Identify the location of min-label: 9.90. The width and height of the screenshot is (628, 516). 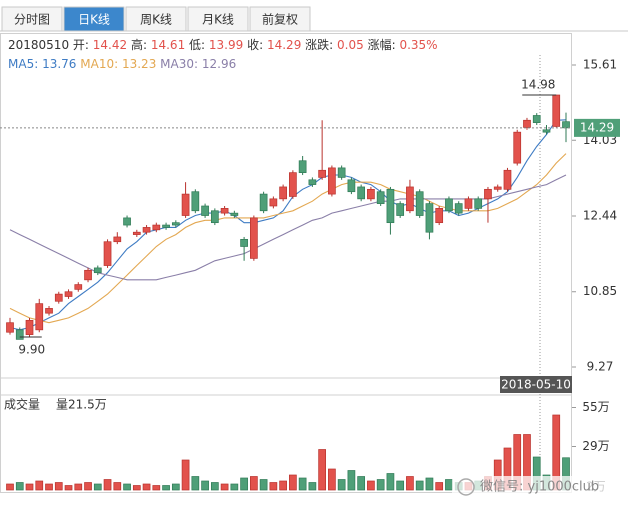
(31, 349).